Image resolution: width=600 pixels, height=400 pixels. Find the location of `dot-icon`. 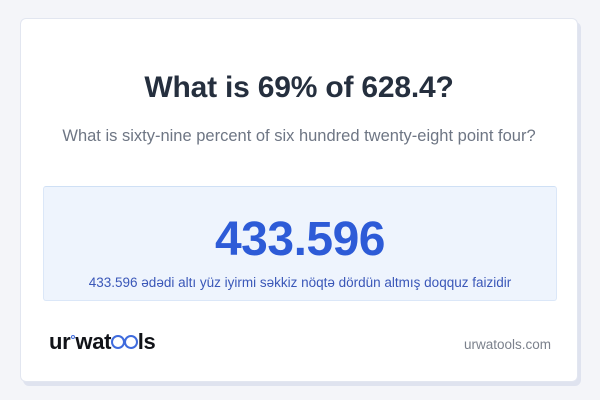

dot-icon is located at coordinates (72, 336).